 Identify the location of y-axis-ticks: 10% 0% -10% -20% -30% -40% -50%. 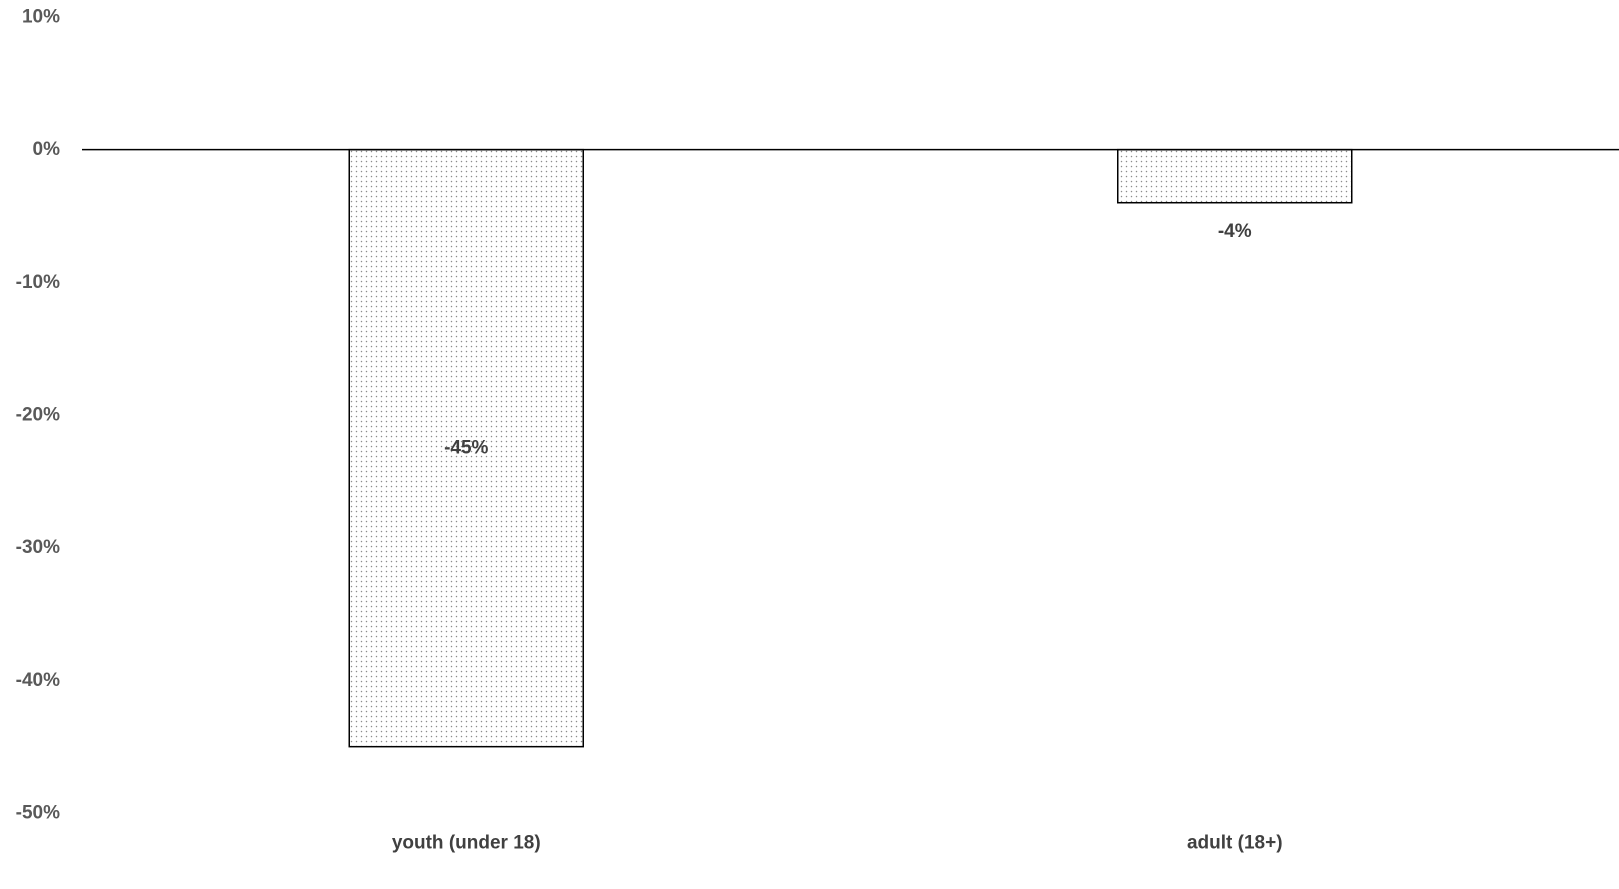
(38, 415).